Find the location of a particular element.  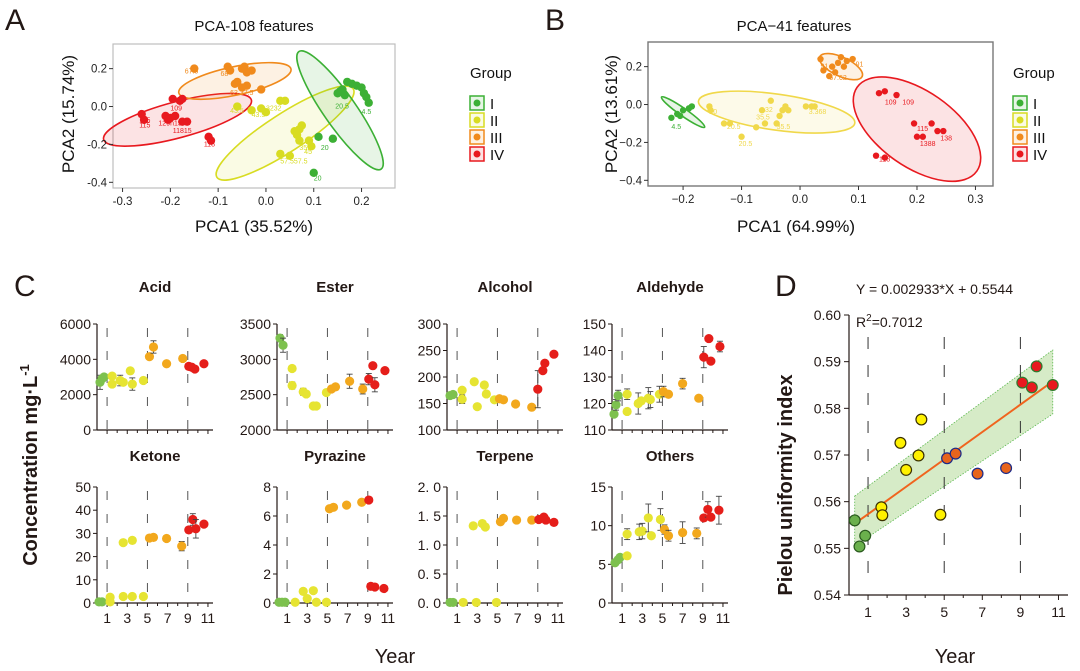

point-label: 35.5 is located at coordinates (763, 118).